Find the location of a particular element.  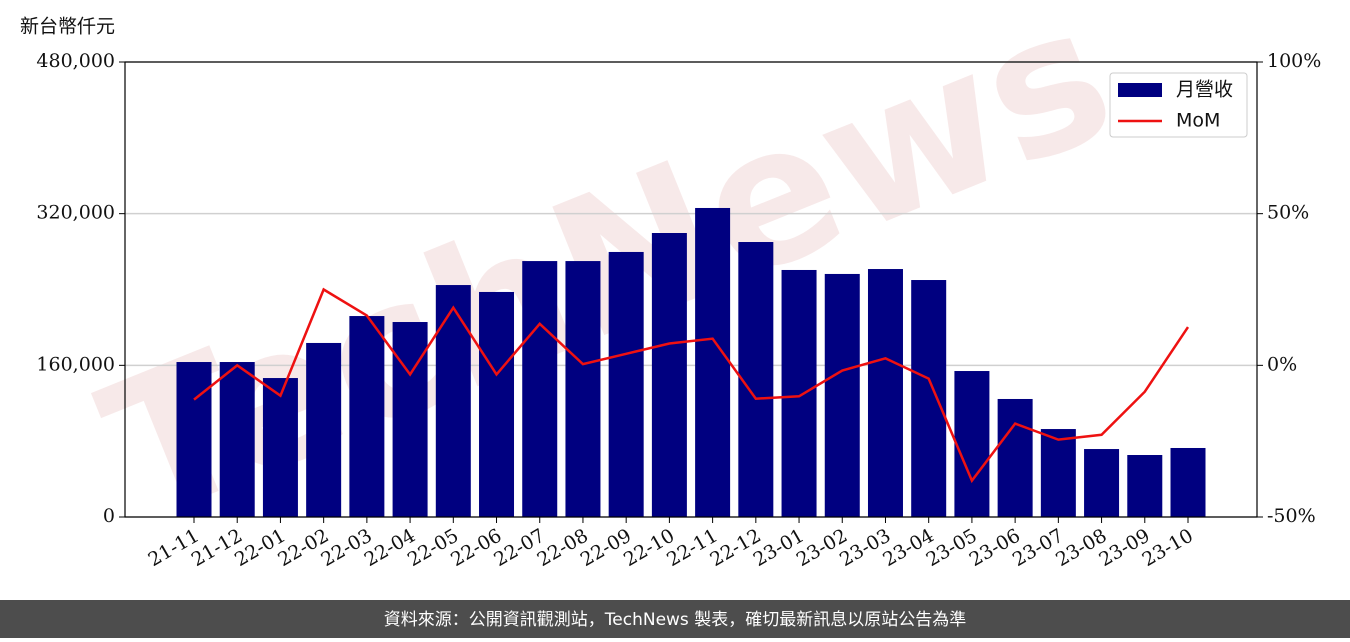

y-tick-label: 320,000 is located at coordinates (75, 213).